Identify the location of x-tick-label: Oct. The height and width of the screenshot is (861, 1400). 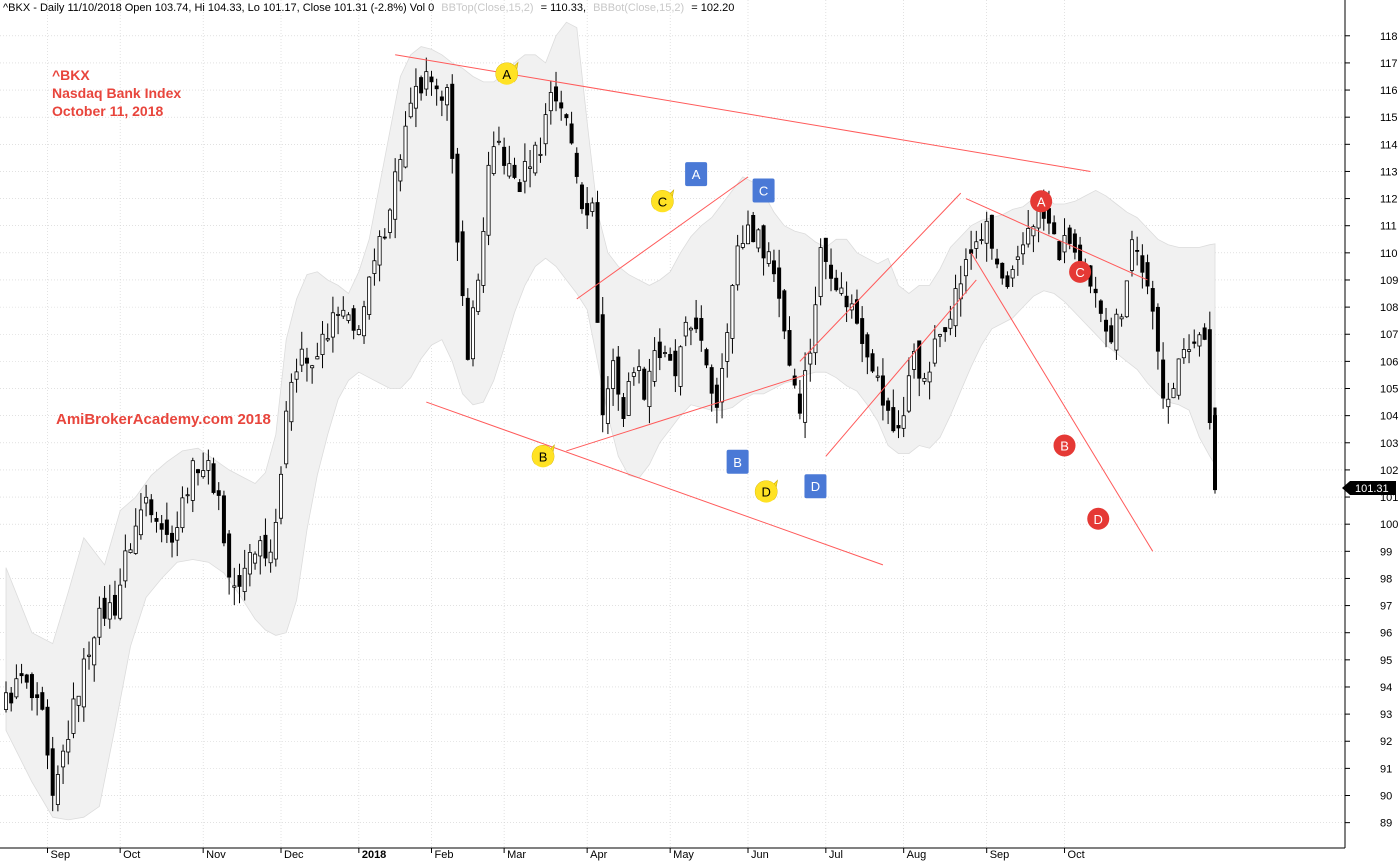
(1076, 855).